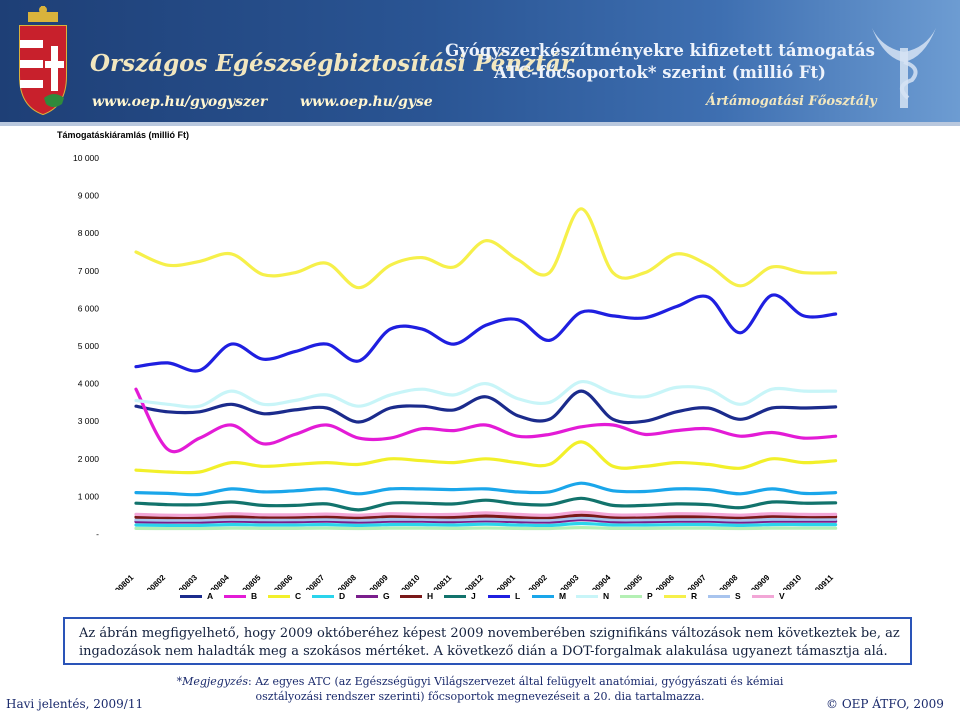 This screenshot has height=716, width=960. What do you see at coordinates (791, 581) in the screenshot?
I see `x-tick-label: 200910` at bounding box center [791, 581].